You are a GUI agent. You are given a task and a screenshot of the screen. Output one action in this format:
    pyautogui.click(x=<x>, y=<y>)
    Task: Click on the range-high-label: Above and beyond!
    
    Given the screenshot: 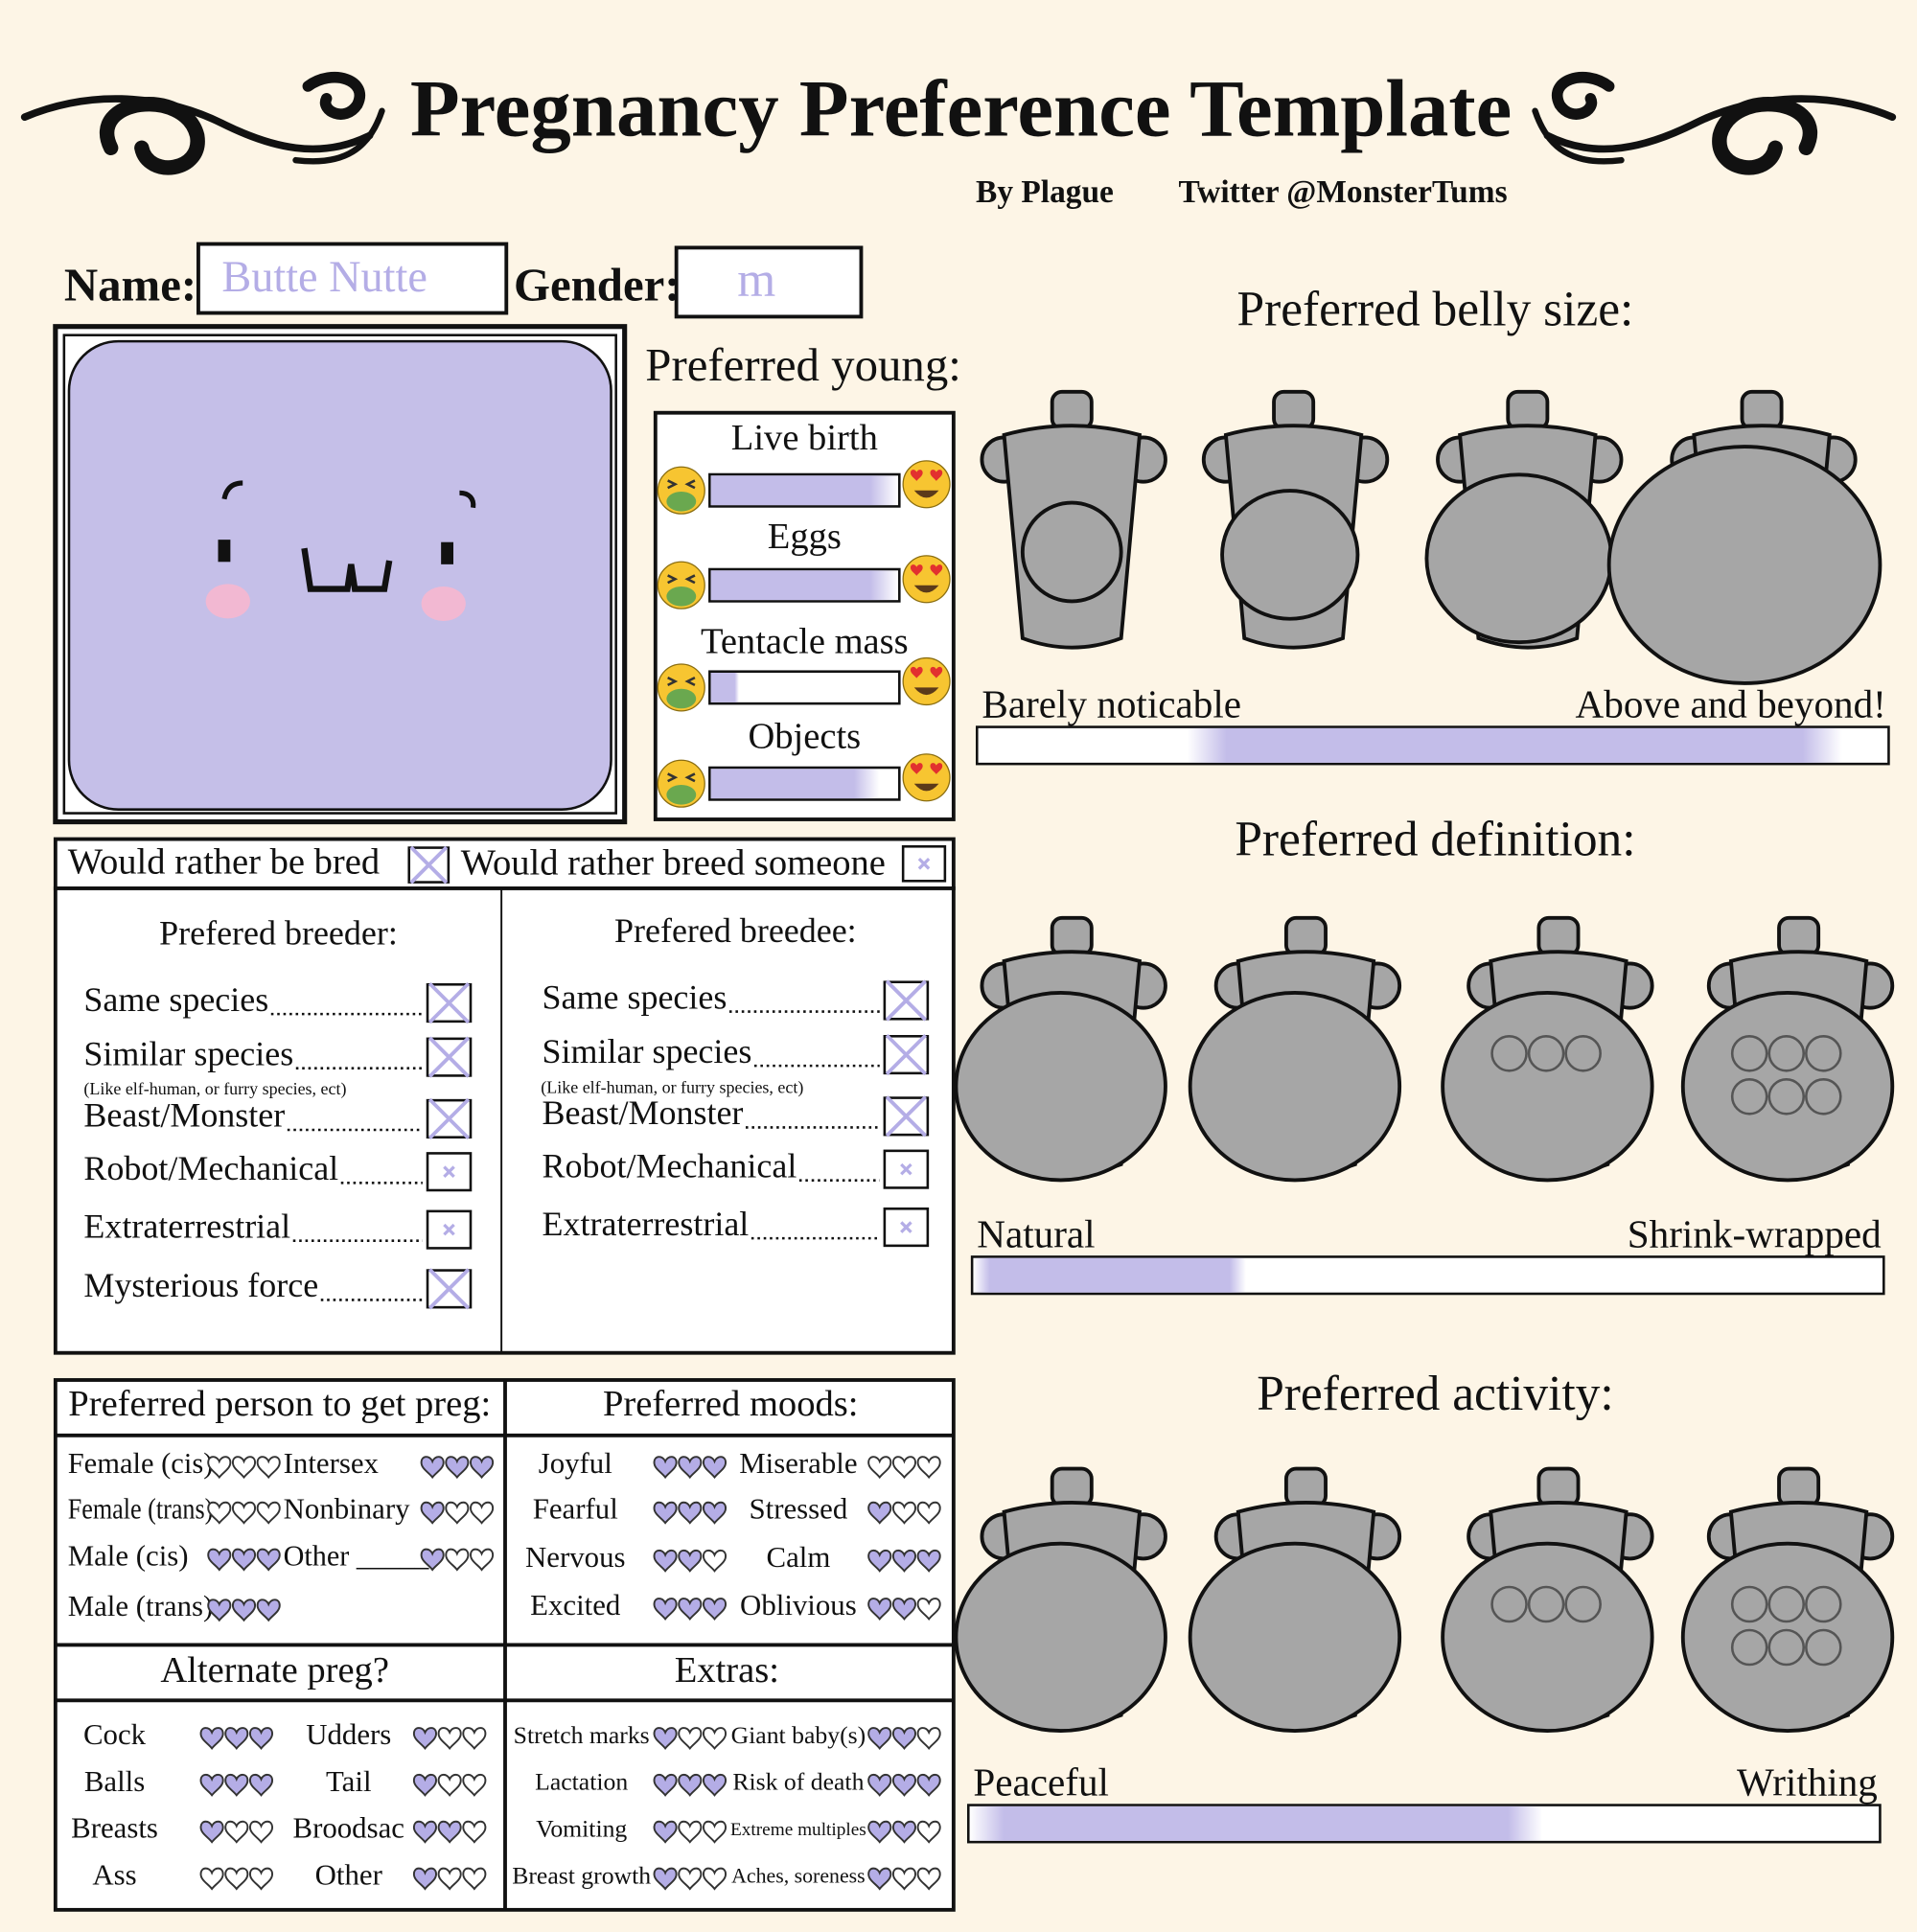 What is the action you would take?
    pyautogui.click(x=1731, y=704)
    